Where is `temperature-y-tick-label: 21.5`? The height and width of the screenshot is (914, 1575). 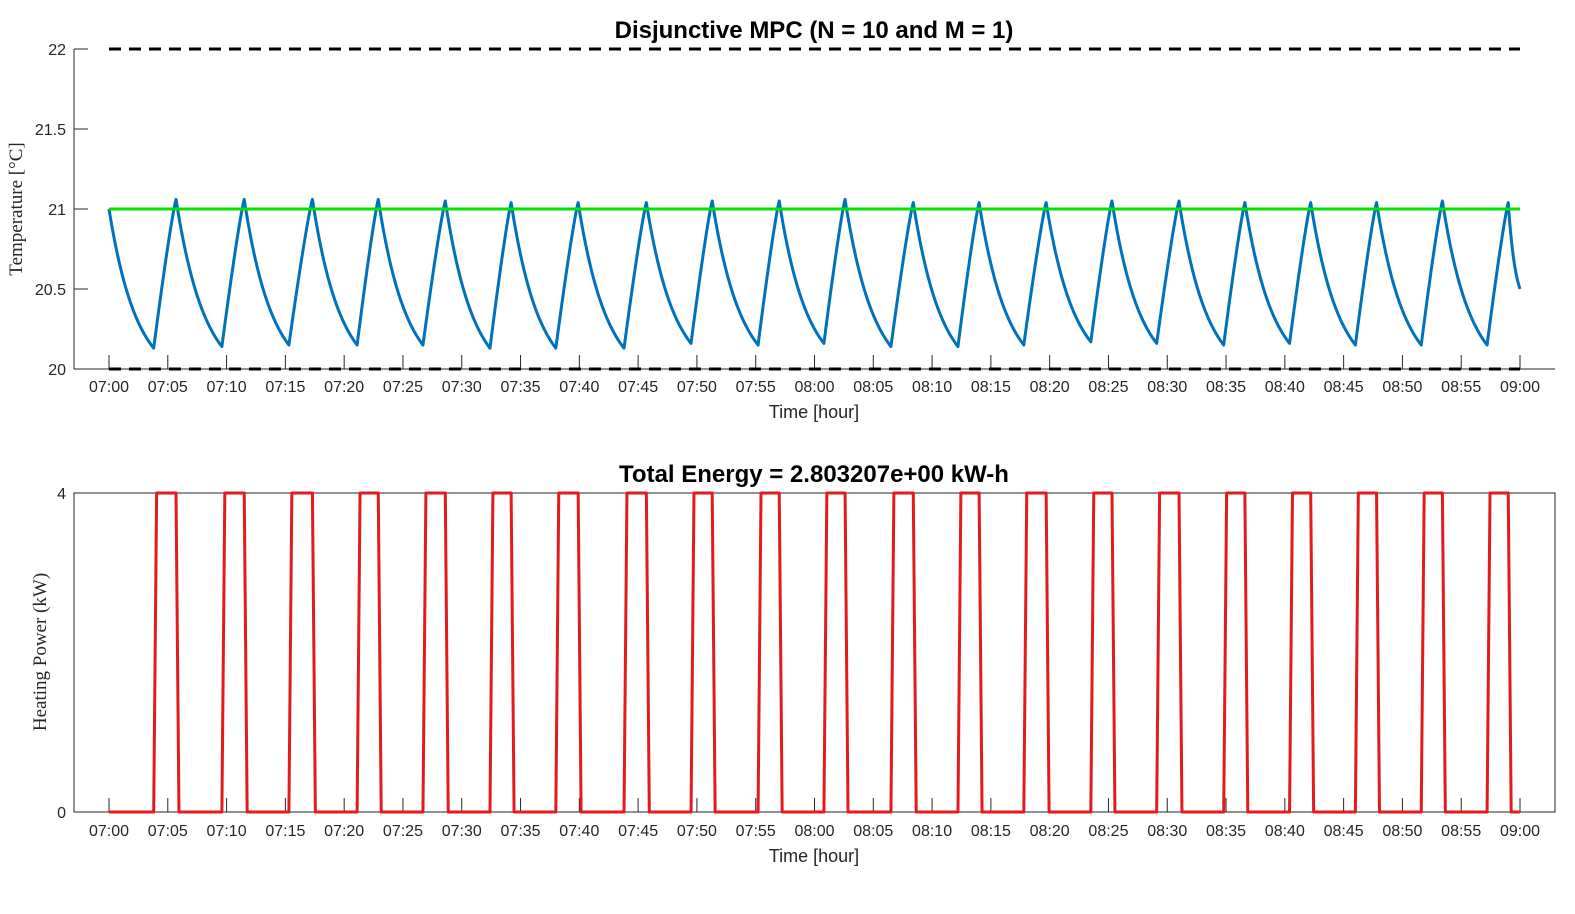
temperature-y-tick-label: 21.5 is located at coordinates (50, 130).